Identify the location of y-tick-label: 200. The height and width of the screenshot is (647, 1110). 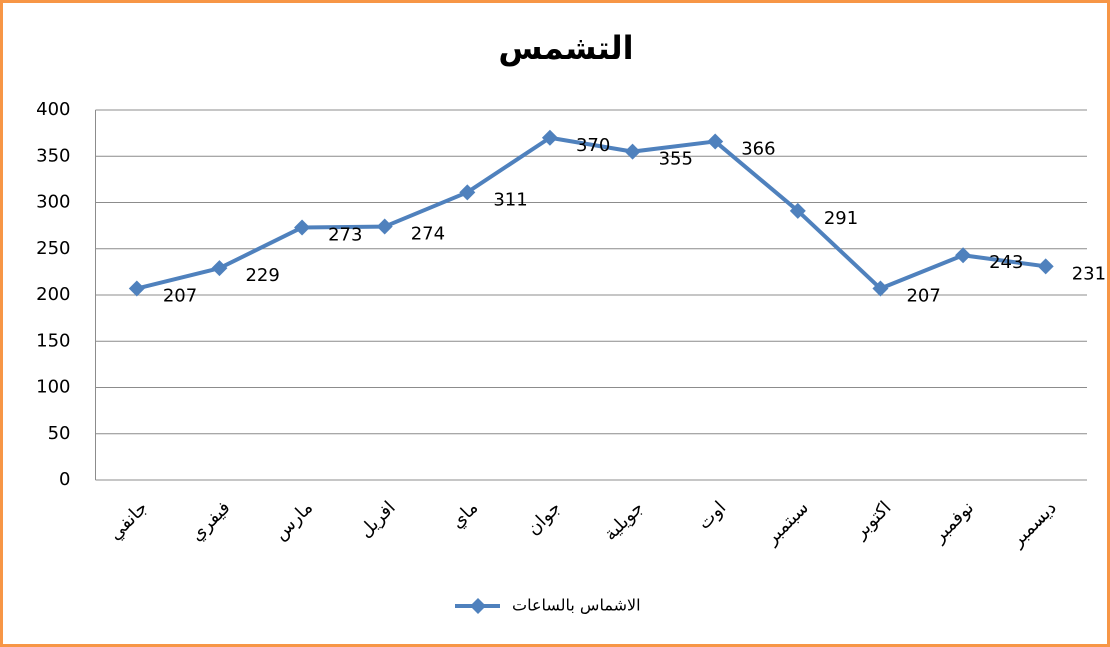
(53, 294).